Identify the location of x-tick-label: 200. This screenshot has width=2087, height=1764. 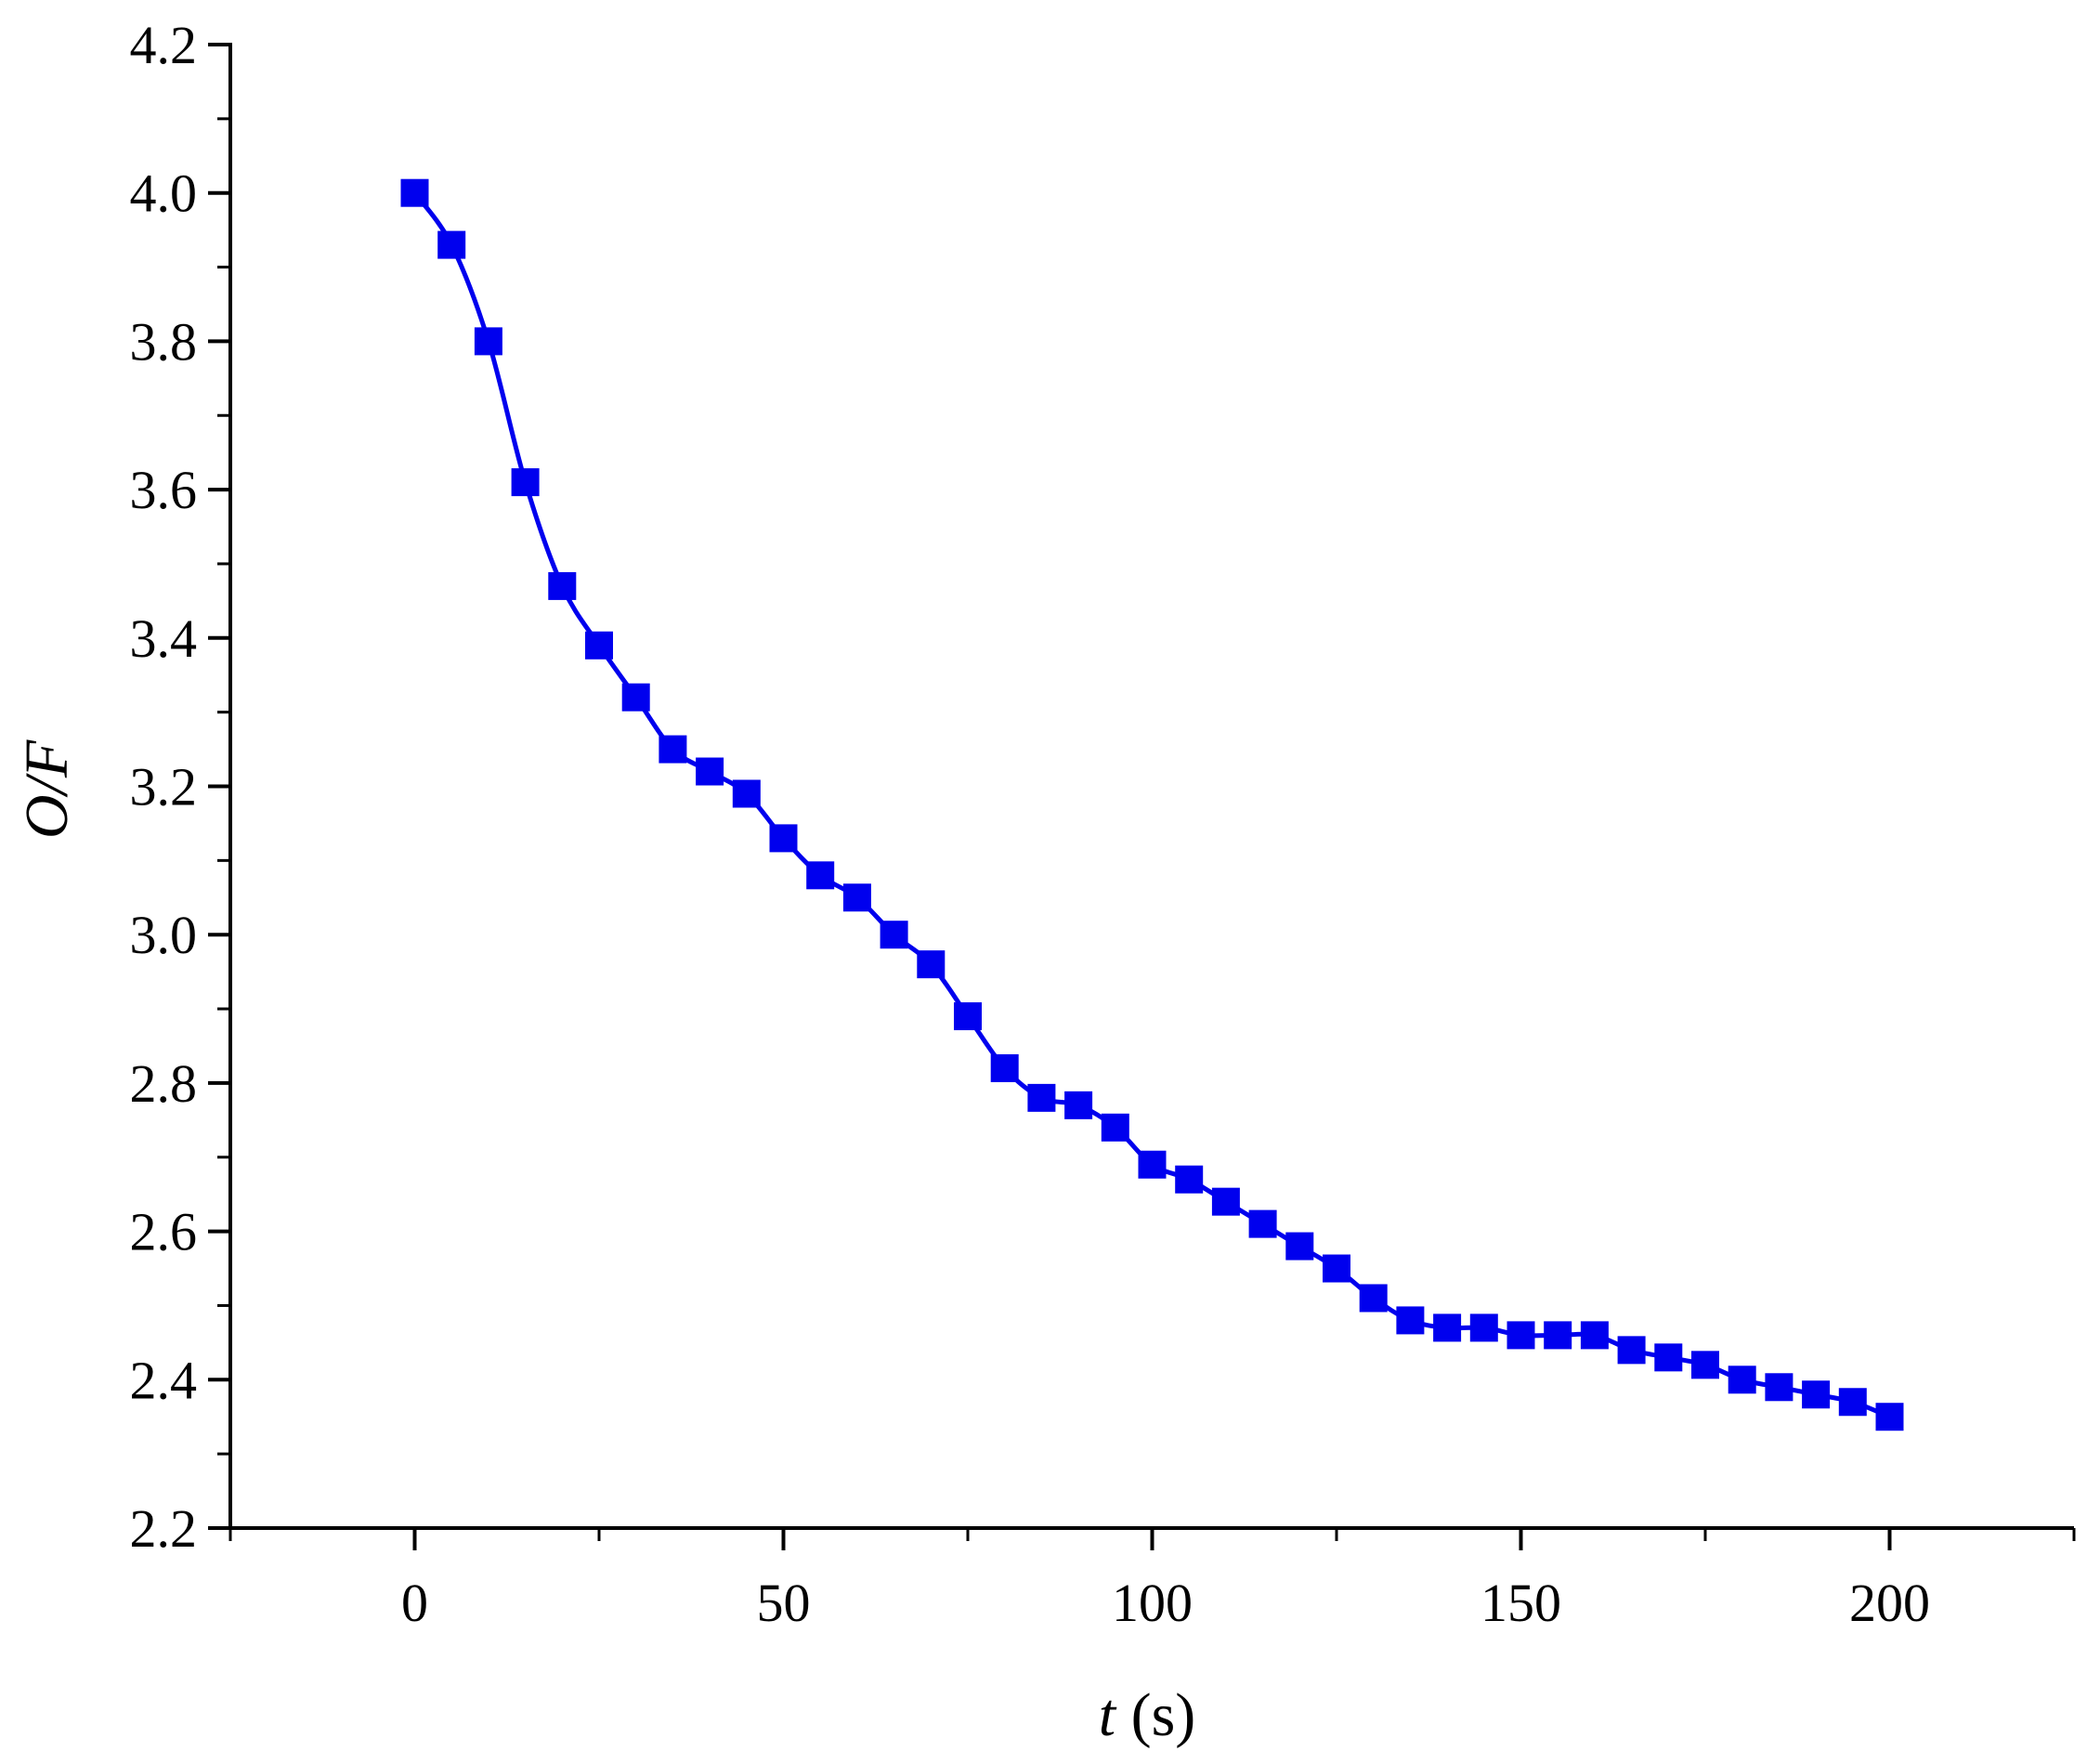
(1889, 1603).